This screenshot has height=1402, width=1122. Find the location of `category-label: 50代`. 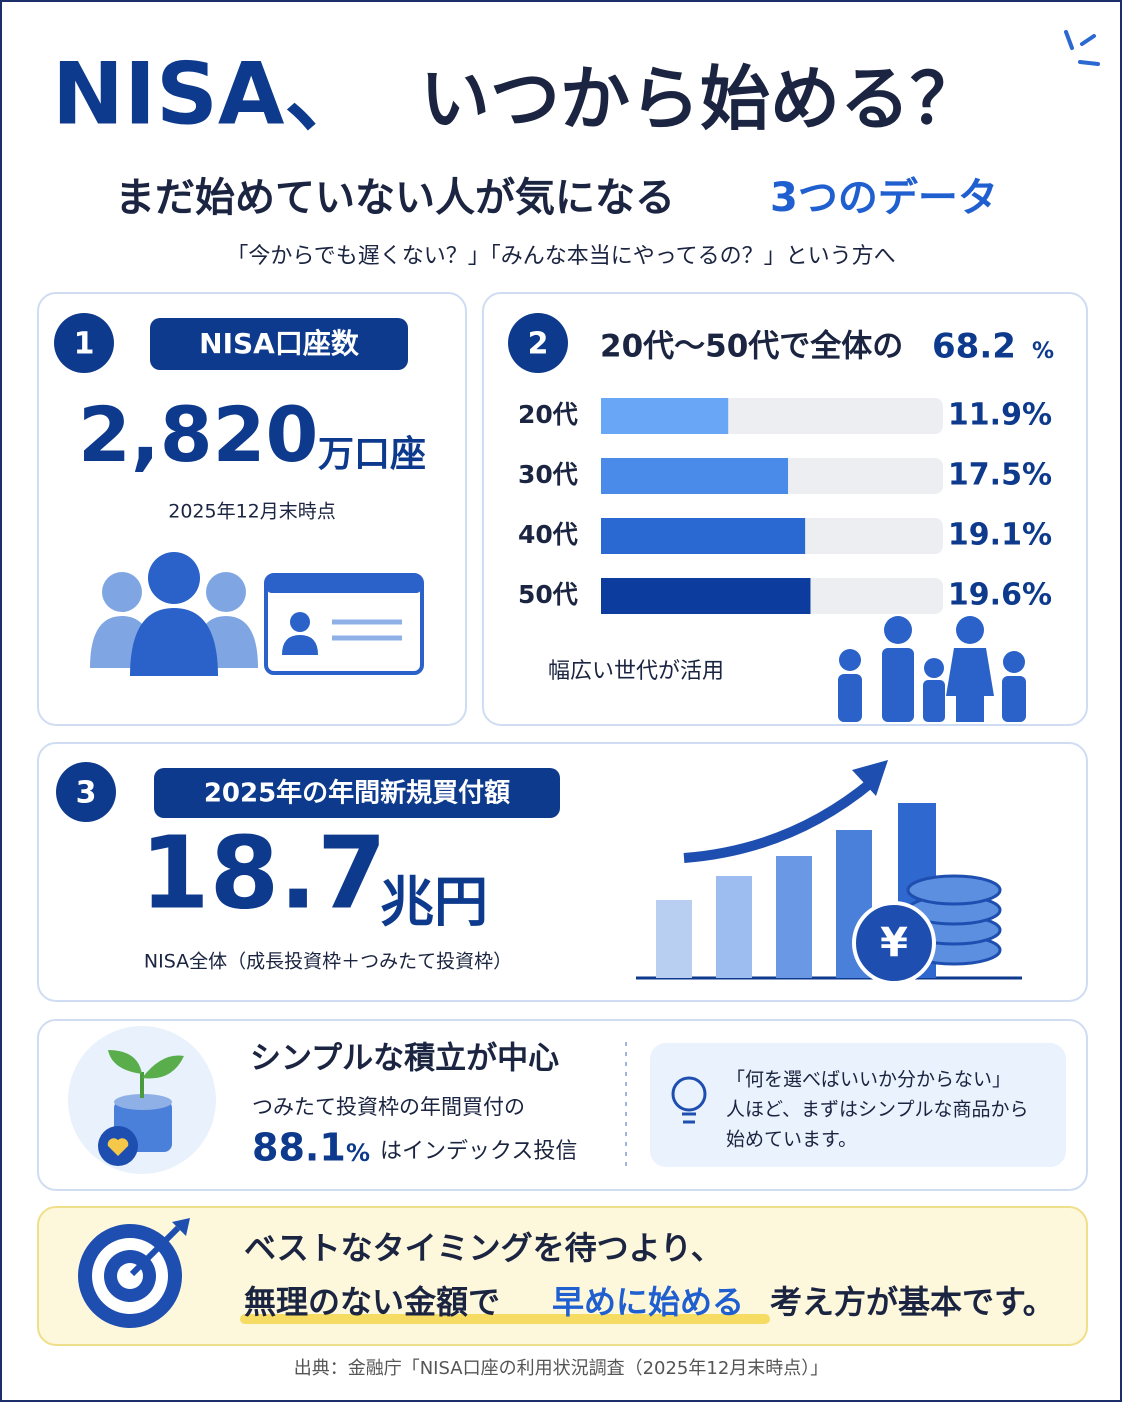

category-label: 50代 is located at coordinates (548, 594).